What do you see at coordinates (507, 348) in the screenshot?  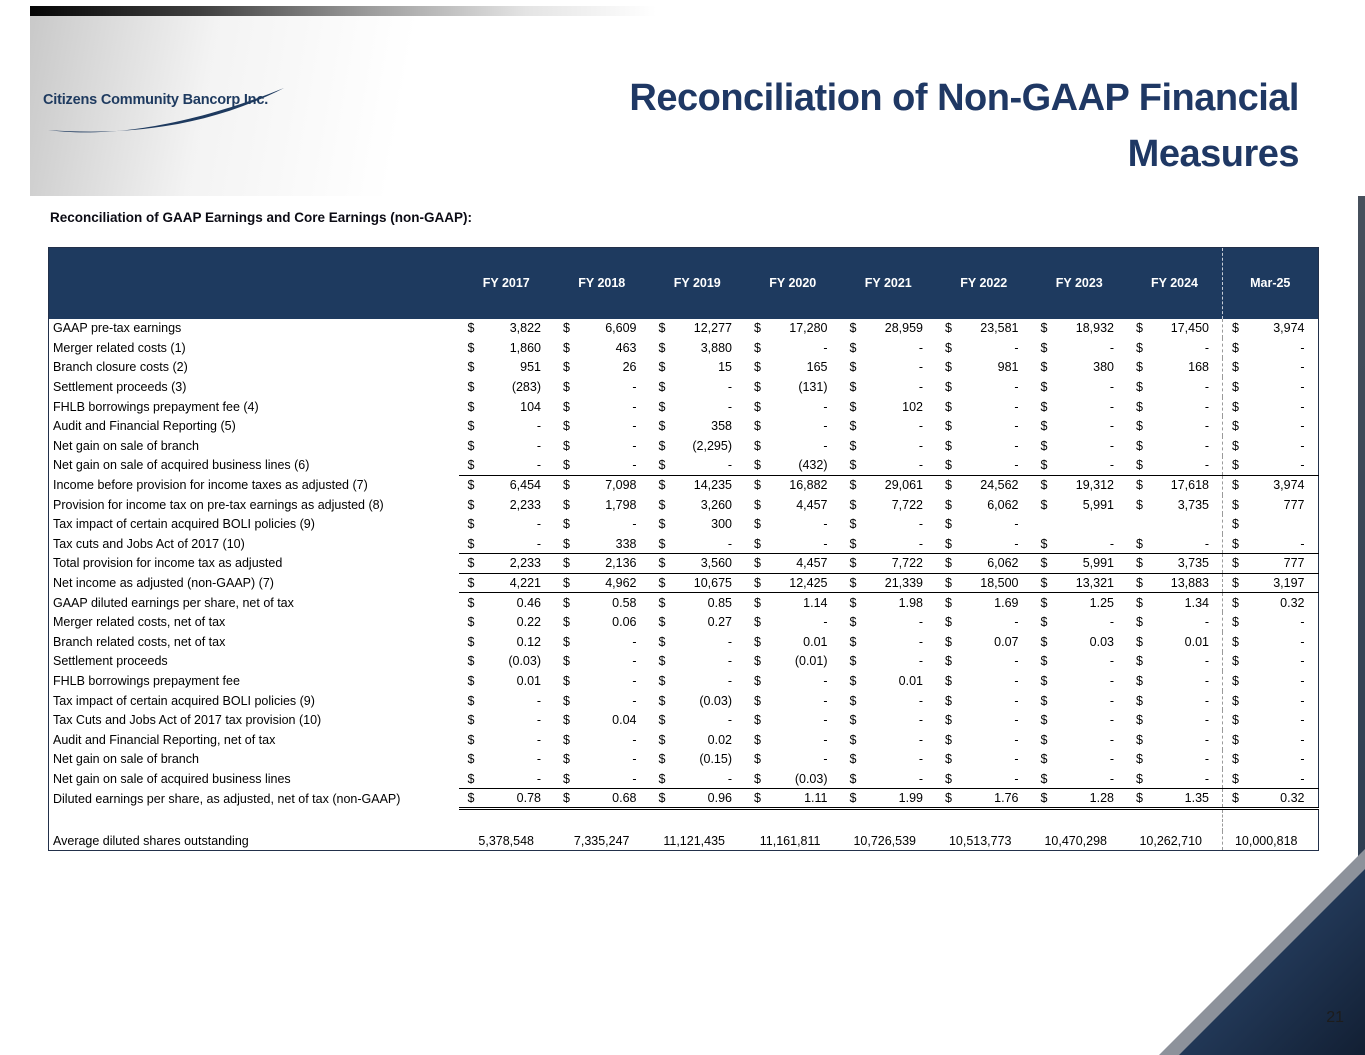 I see `value-cell: $1,860` at bounding box center [507, 348].